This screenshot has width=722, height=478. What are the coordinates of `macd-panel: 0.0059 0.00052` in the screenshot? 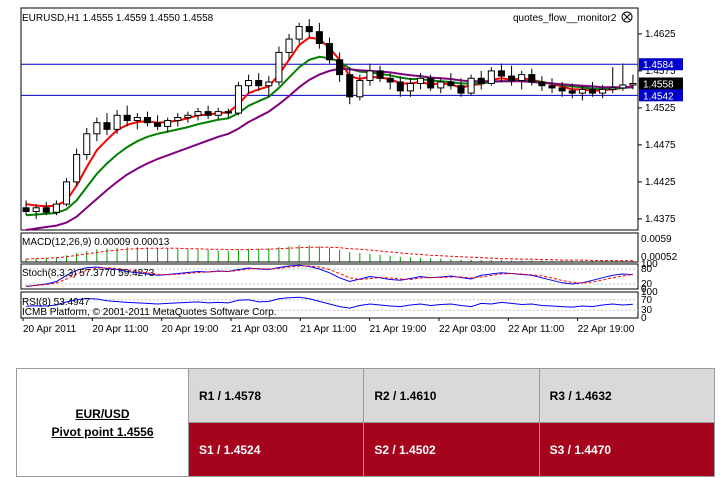 It's located at (349, 247).